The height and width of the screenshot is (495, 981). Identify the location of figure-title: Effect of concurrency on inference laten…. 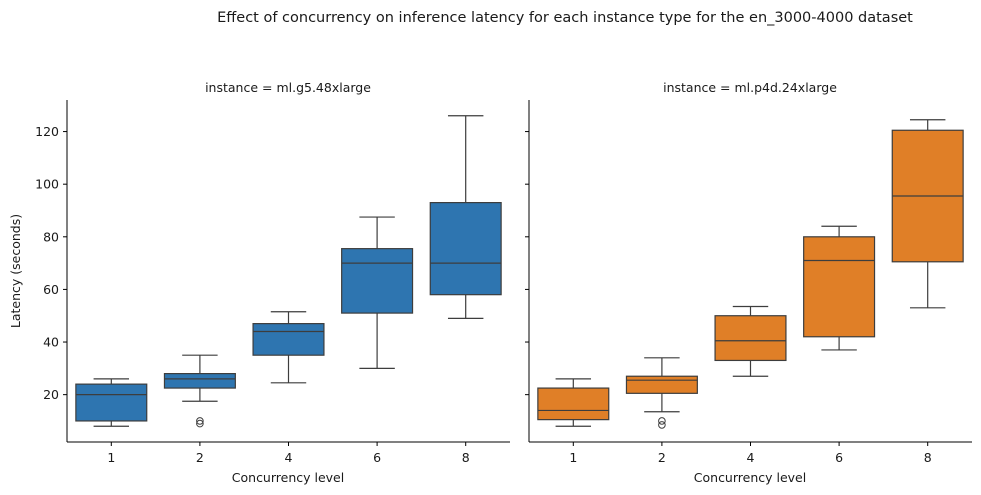
(565, 18).